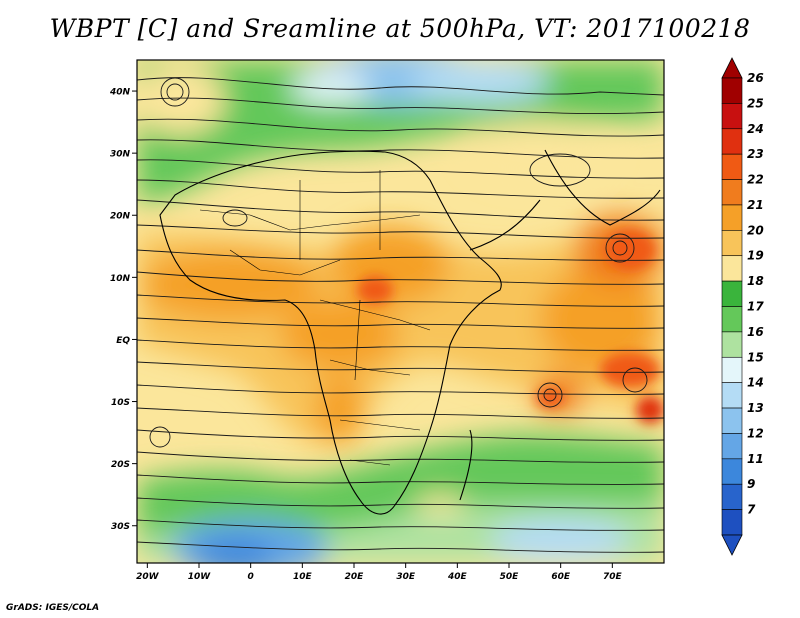 The width and height of the screenshot is (800, 618). I want to click on colorbar-bottom-arrow, so click(732, 545).